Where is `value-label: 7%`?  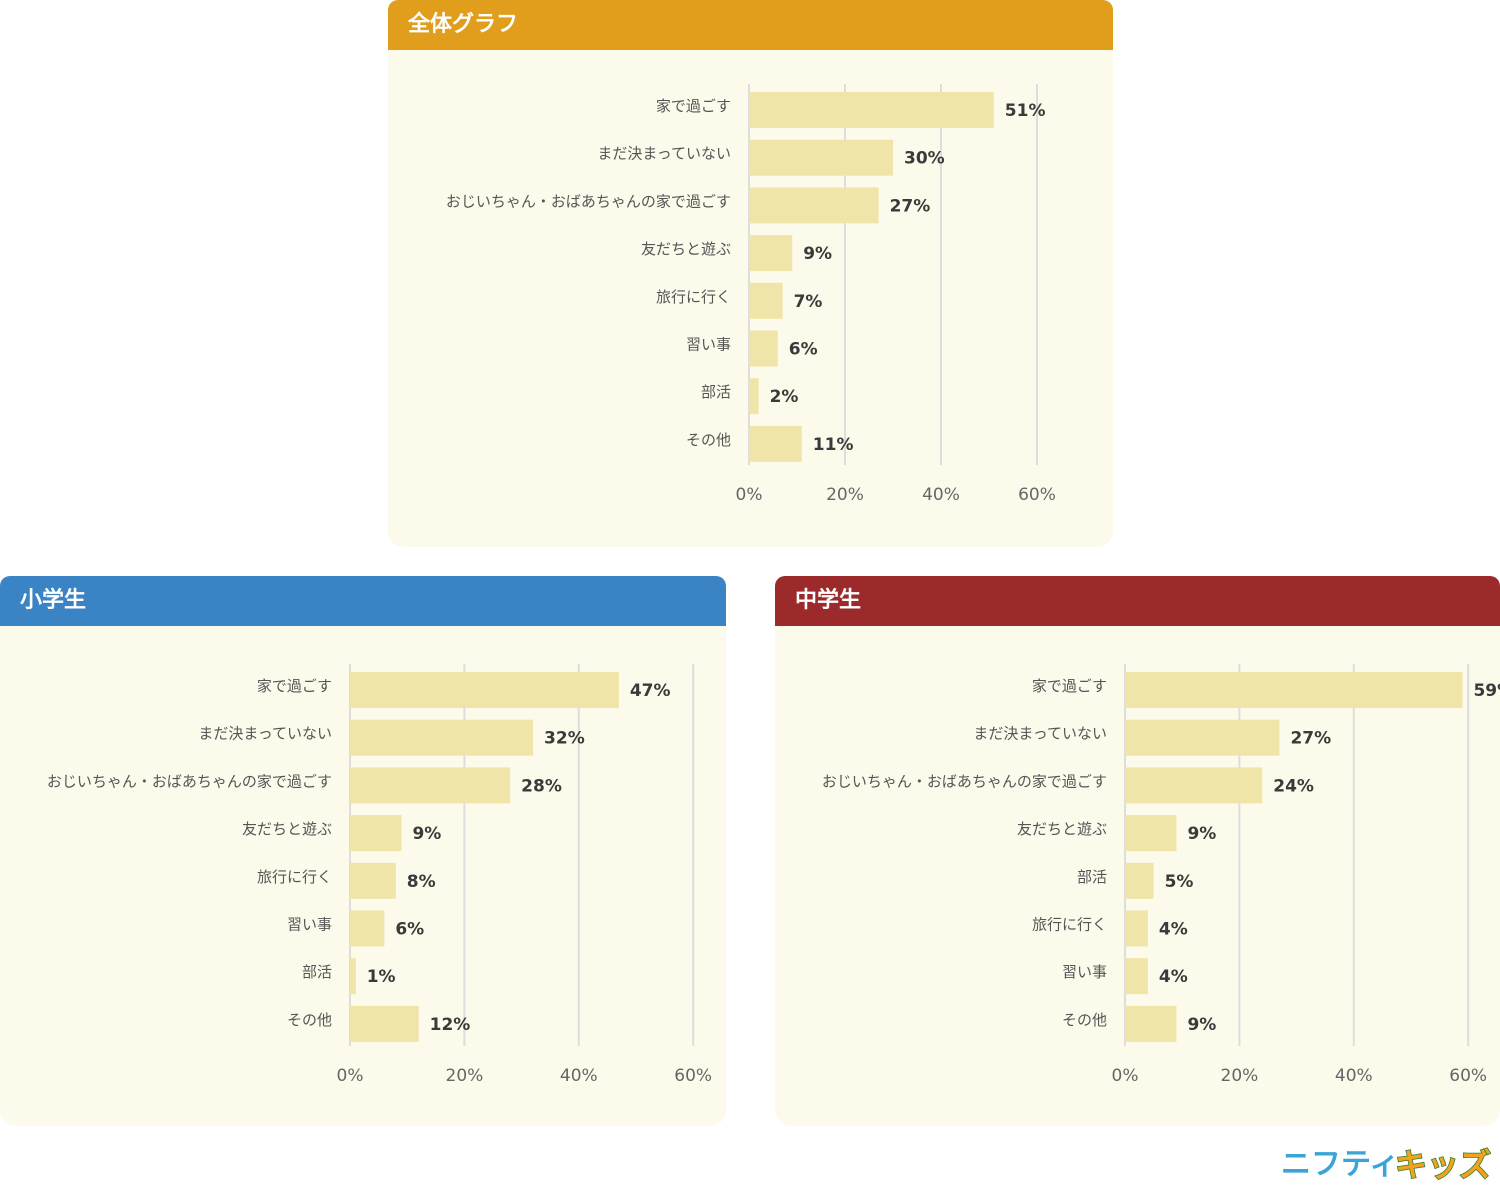
value-label: 7% is located at coordinates (808, 302).